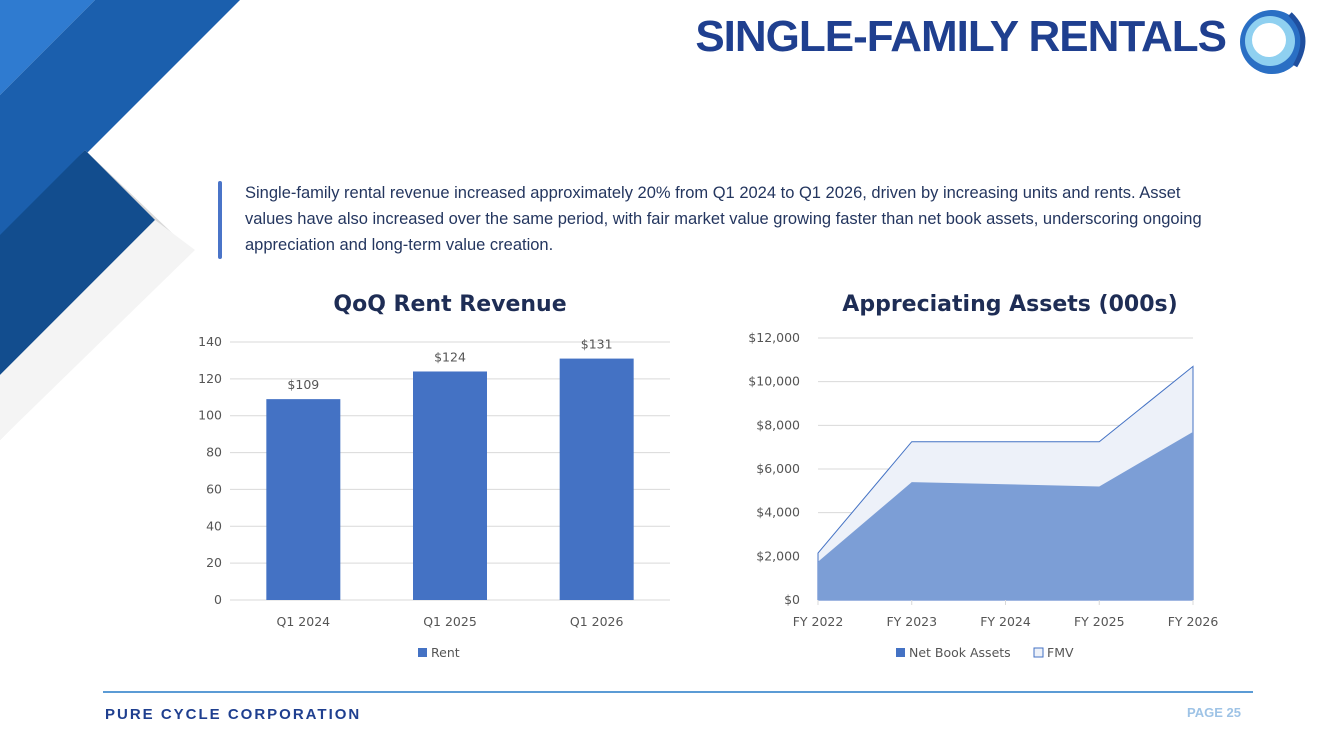 The image size is (1333, 749). Describe the element at coordinates (1214, 712) in the screenshot. I see `page-number: PAGE 25` at that location.